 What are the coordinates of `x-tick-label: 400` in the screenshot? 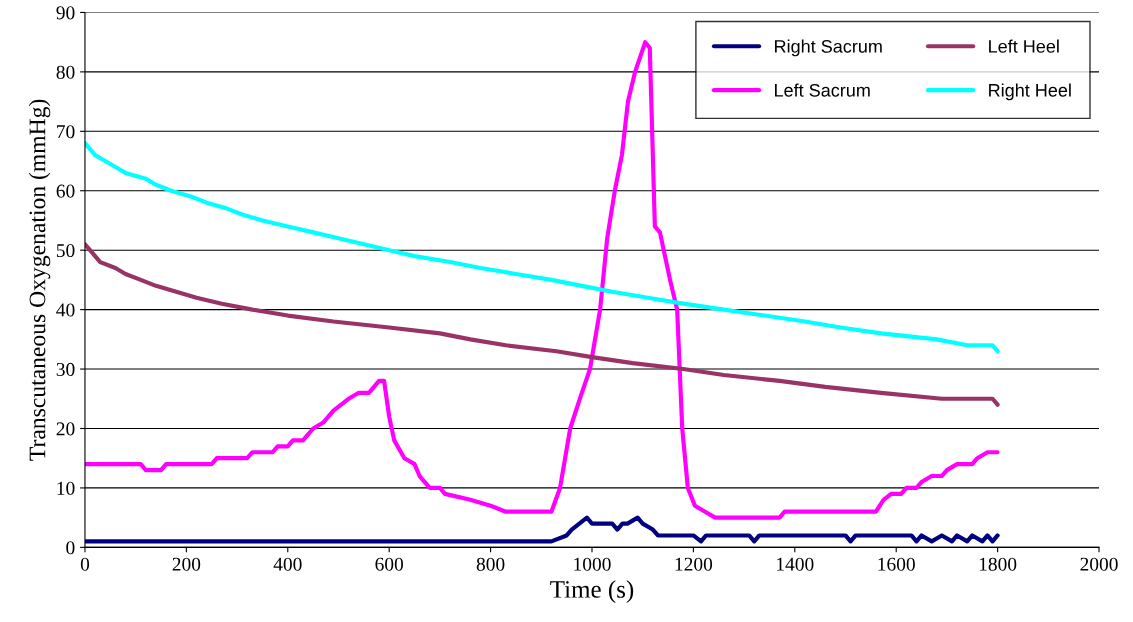 It's located at (287, 564).